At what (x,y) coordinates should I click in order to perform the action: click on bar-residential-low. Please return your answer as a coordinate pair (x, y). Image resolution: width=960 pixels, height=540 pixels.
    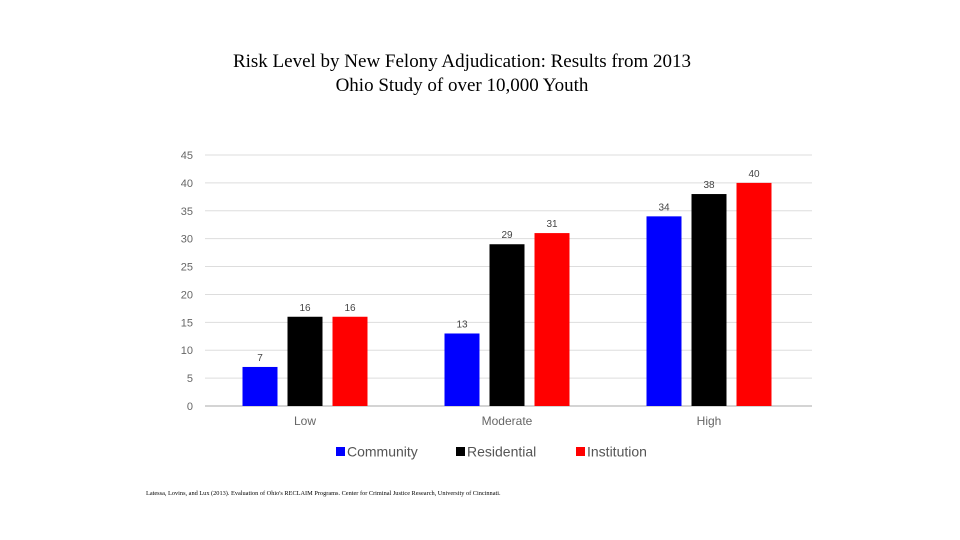
    Looking at the image, I should click on (305, 361).